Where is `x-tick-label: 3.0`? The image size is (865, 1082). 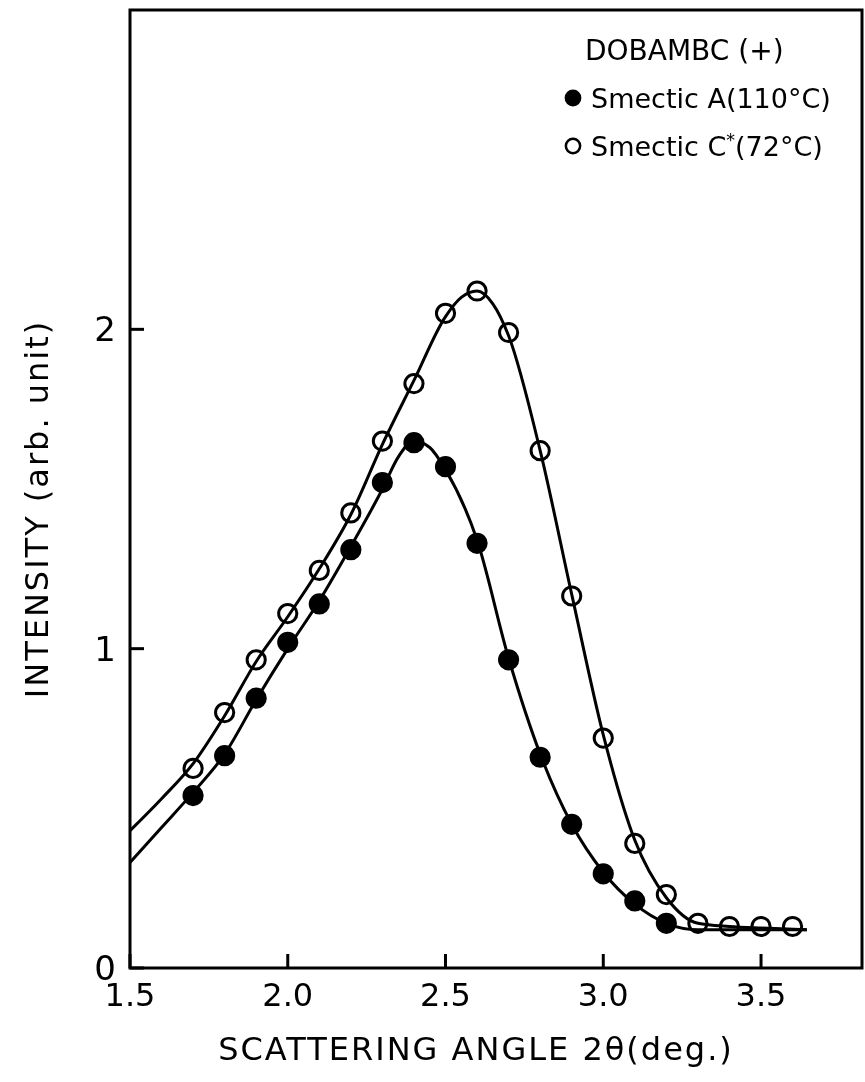 x-tick-label: 3.0 is located at coordinates (603, 995).